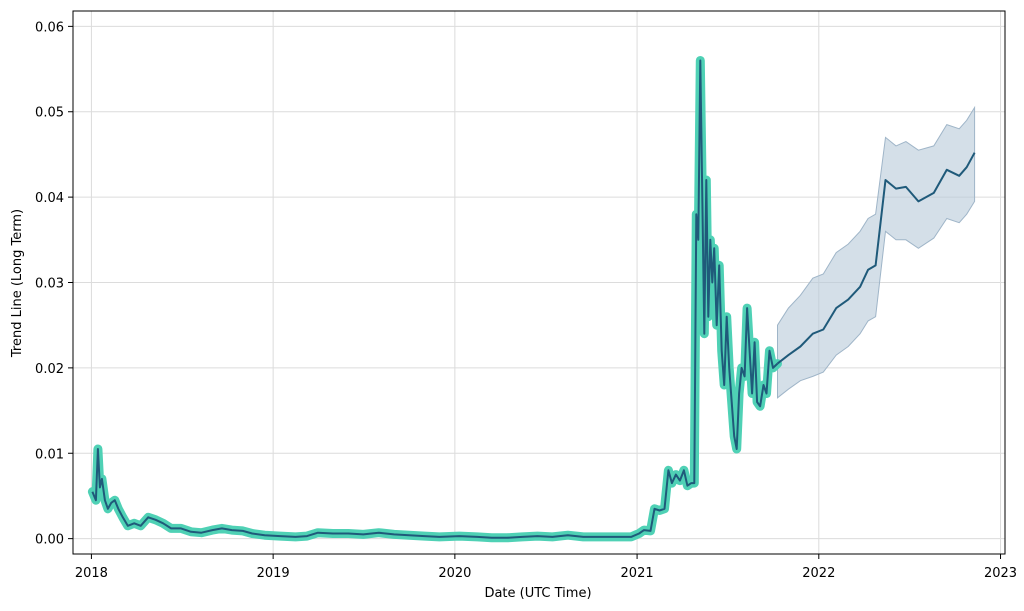  What do you see at coordinates (49, 540) in the screenshot?
I see `y-tick-label: 0.00` at bounding box center [49, 540].